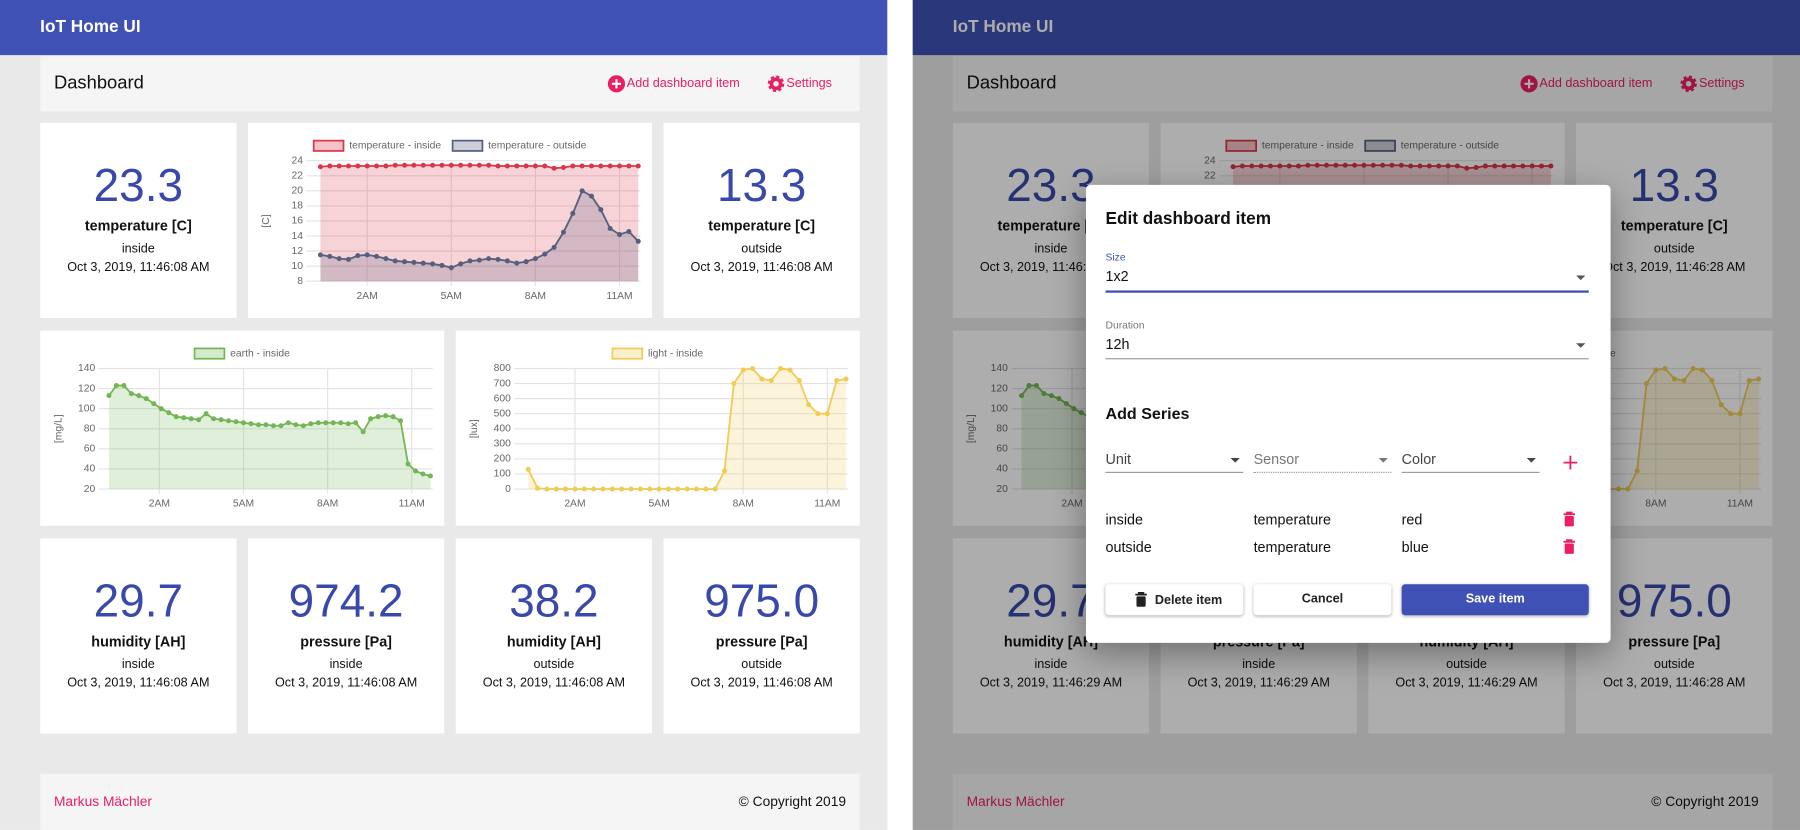 The image size is (1800, 830). I want to click on size-select: 1x2, so click(1346, 279).